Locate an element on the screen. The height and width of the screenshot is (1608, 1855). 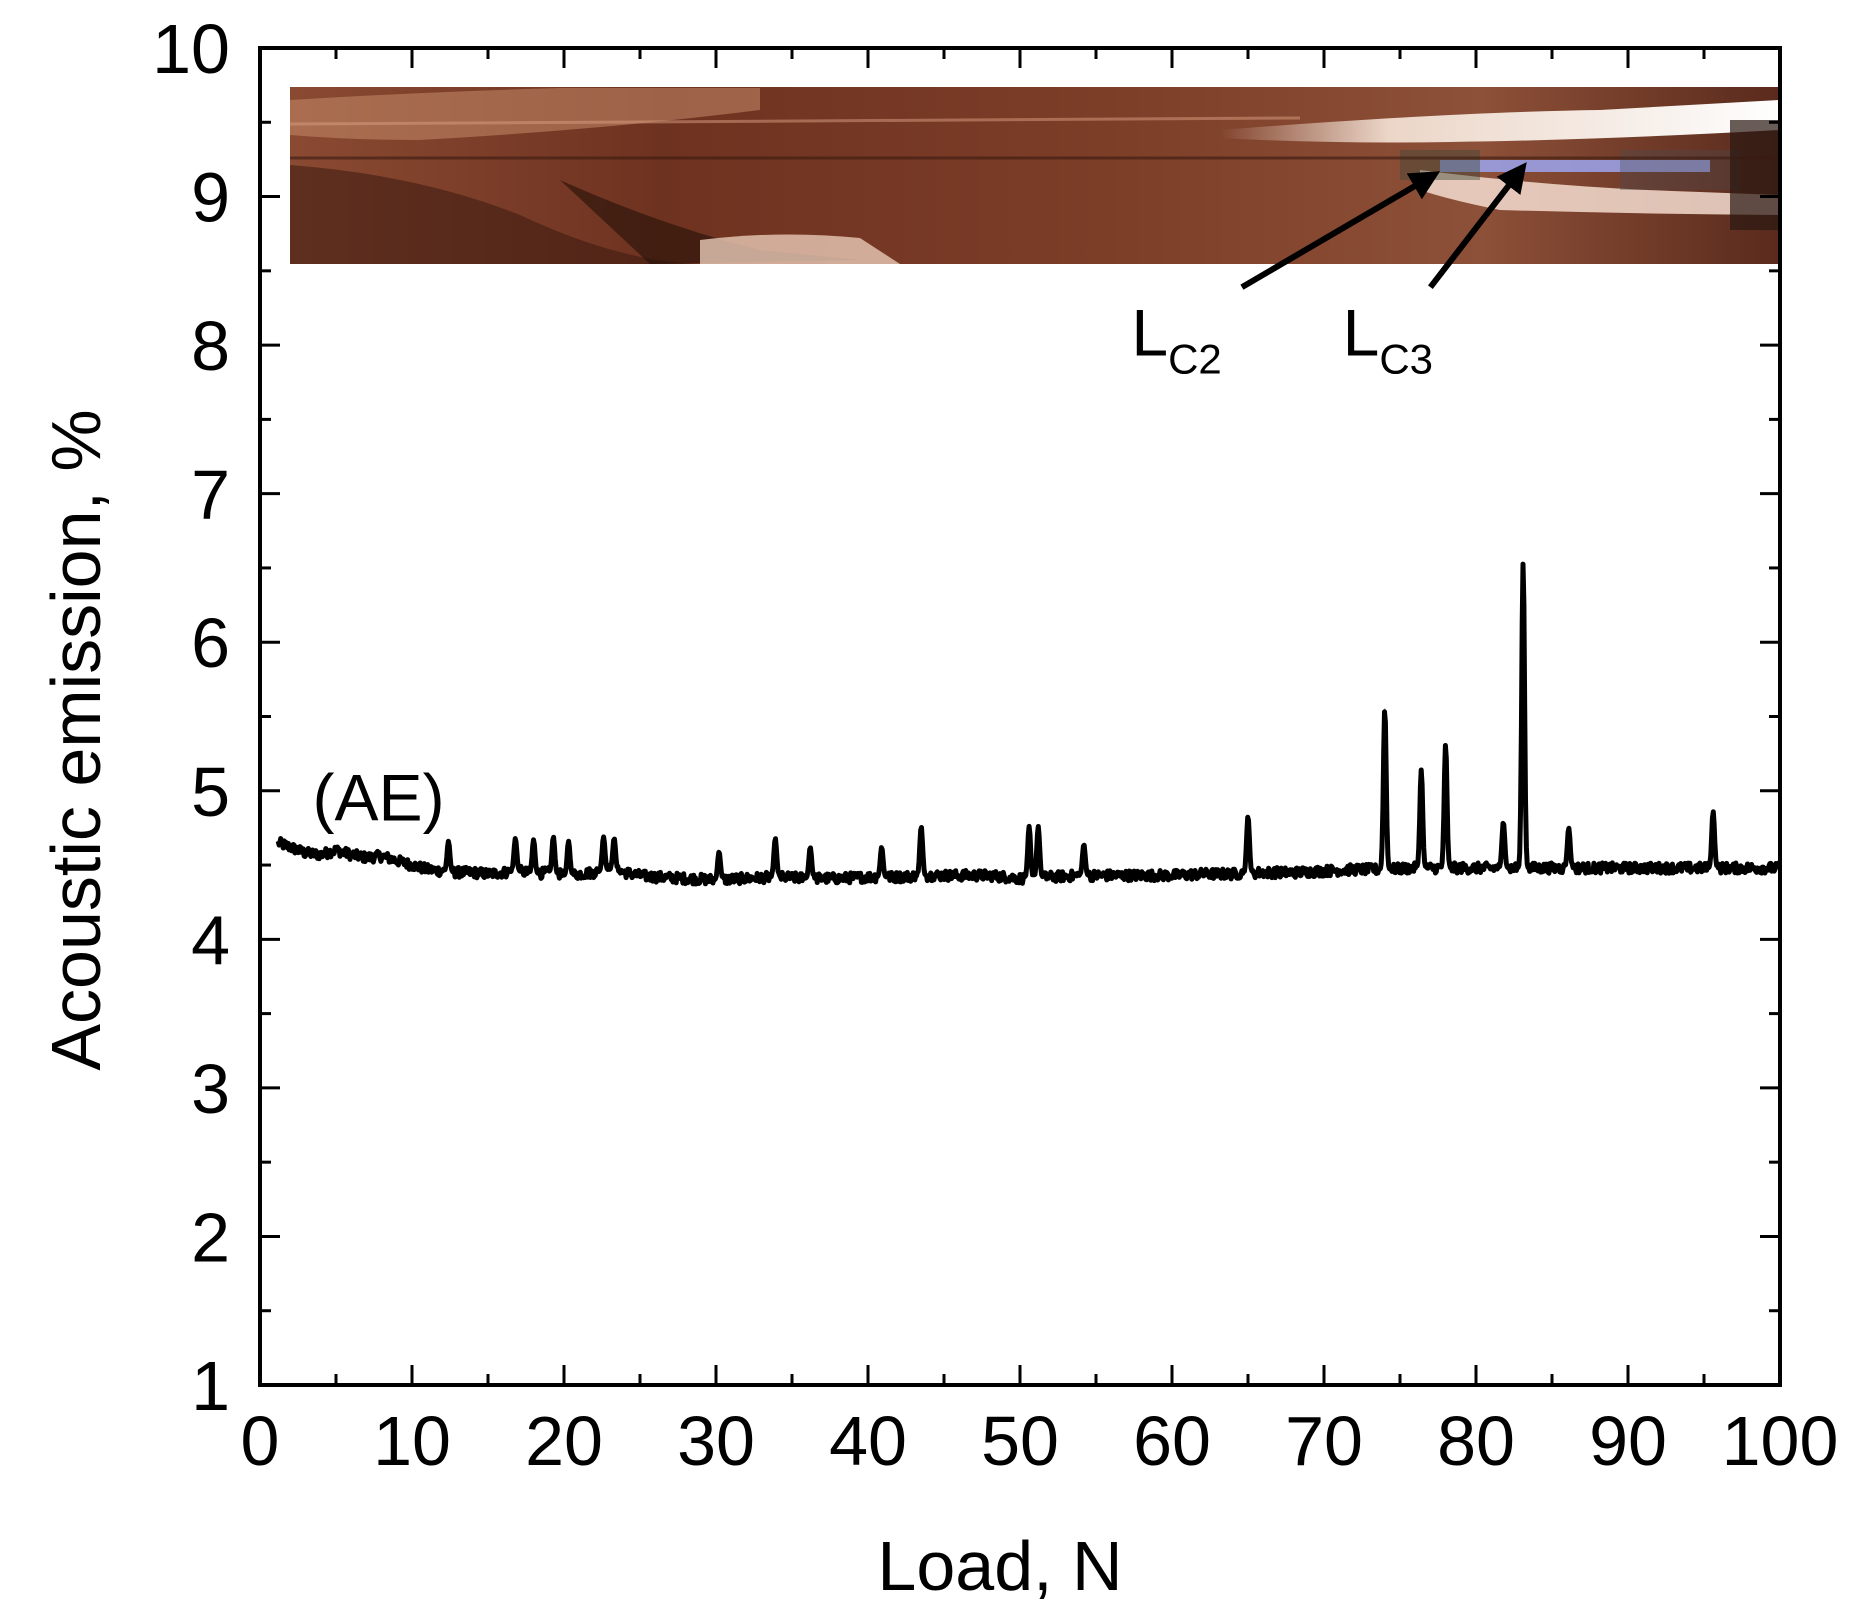
y-tick-label: 3 is located at coordinates (210, 1089).